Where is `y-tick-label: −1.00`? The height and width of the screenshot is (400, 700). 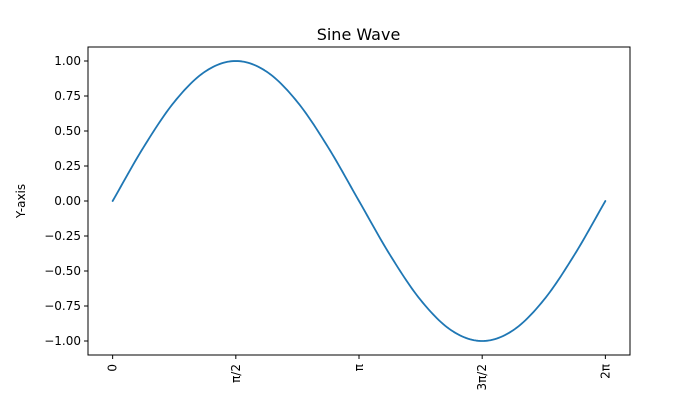
y-tick-label: −1.00 is located at coordinates (62, 341).